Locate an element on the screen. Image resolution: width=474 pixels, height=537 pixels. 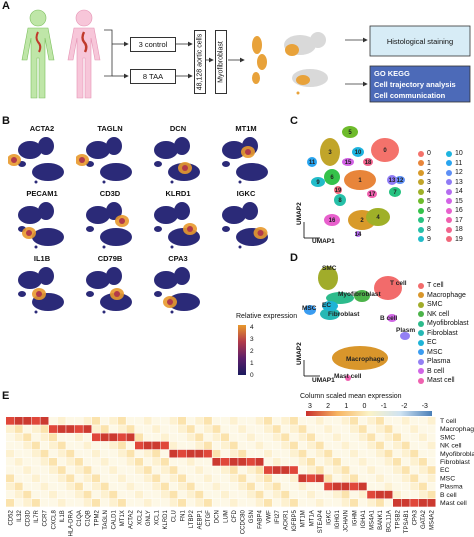
feature-plot-gene-label: PECAM1 is located at coordinates (42, 193).